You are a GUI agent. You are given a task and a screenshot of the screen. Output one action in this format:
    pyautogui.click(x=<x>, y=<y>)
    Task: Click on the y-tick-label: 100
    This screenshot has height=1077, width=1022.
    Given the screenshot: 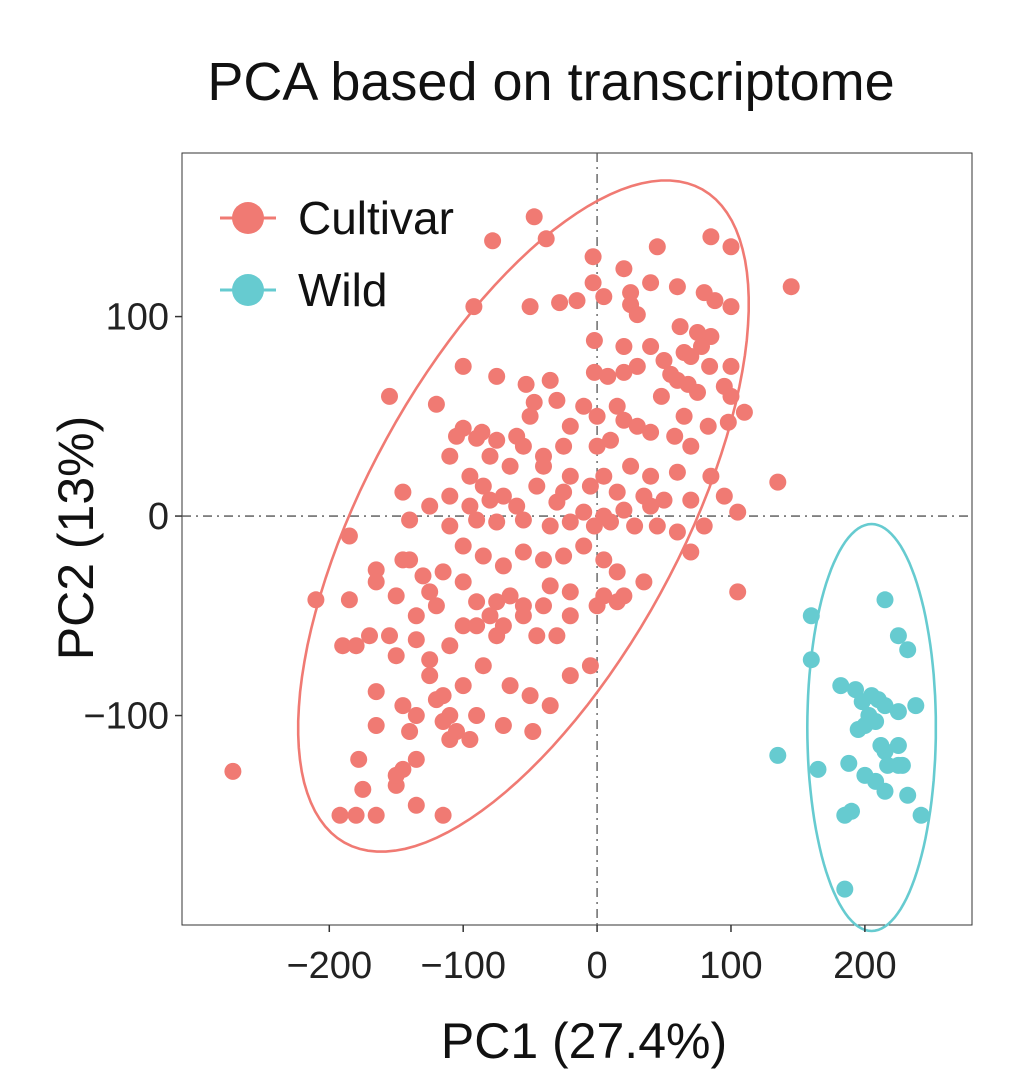 What is the action you would take?
    pyautogui.click(x=137, y=318)
    